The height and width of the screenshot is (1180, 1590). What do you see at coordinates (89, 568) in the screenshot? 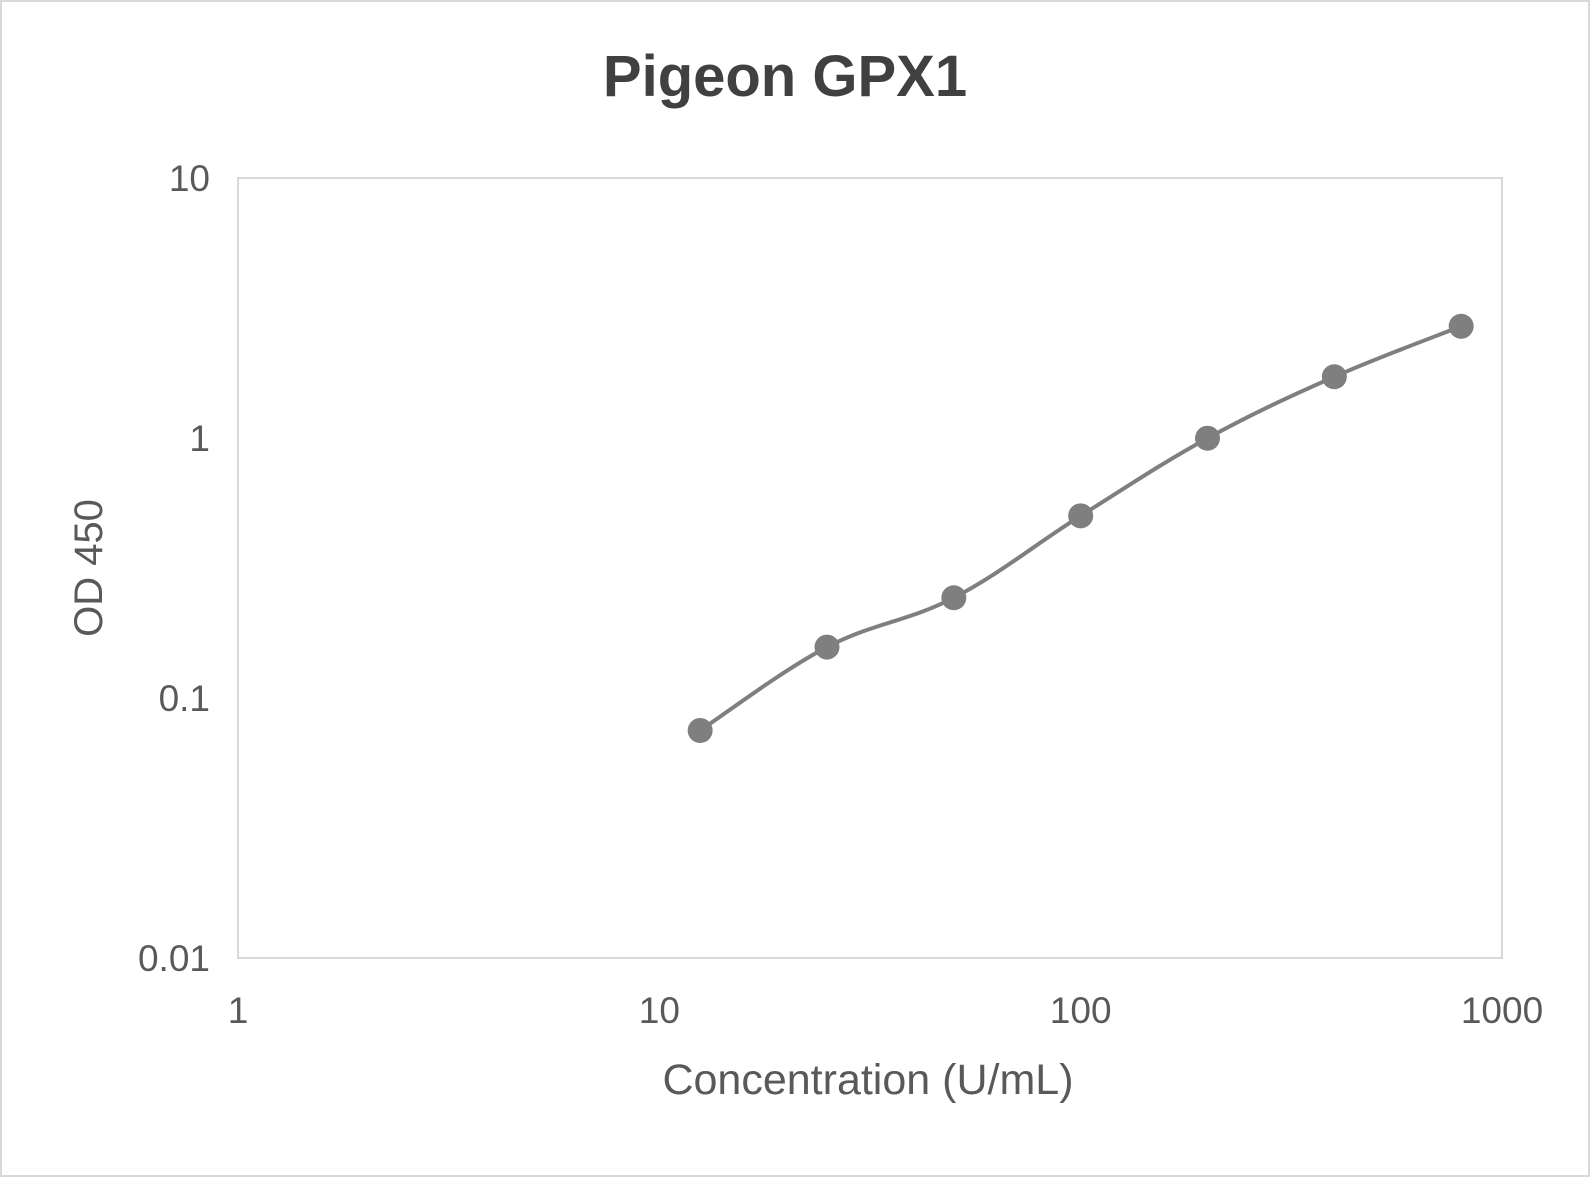
I see `y-axis-label: OD 450` at bounding box center [89, 568].